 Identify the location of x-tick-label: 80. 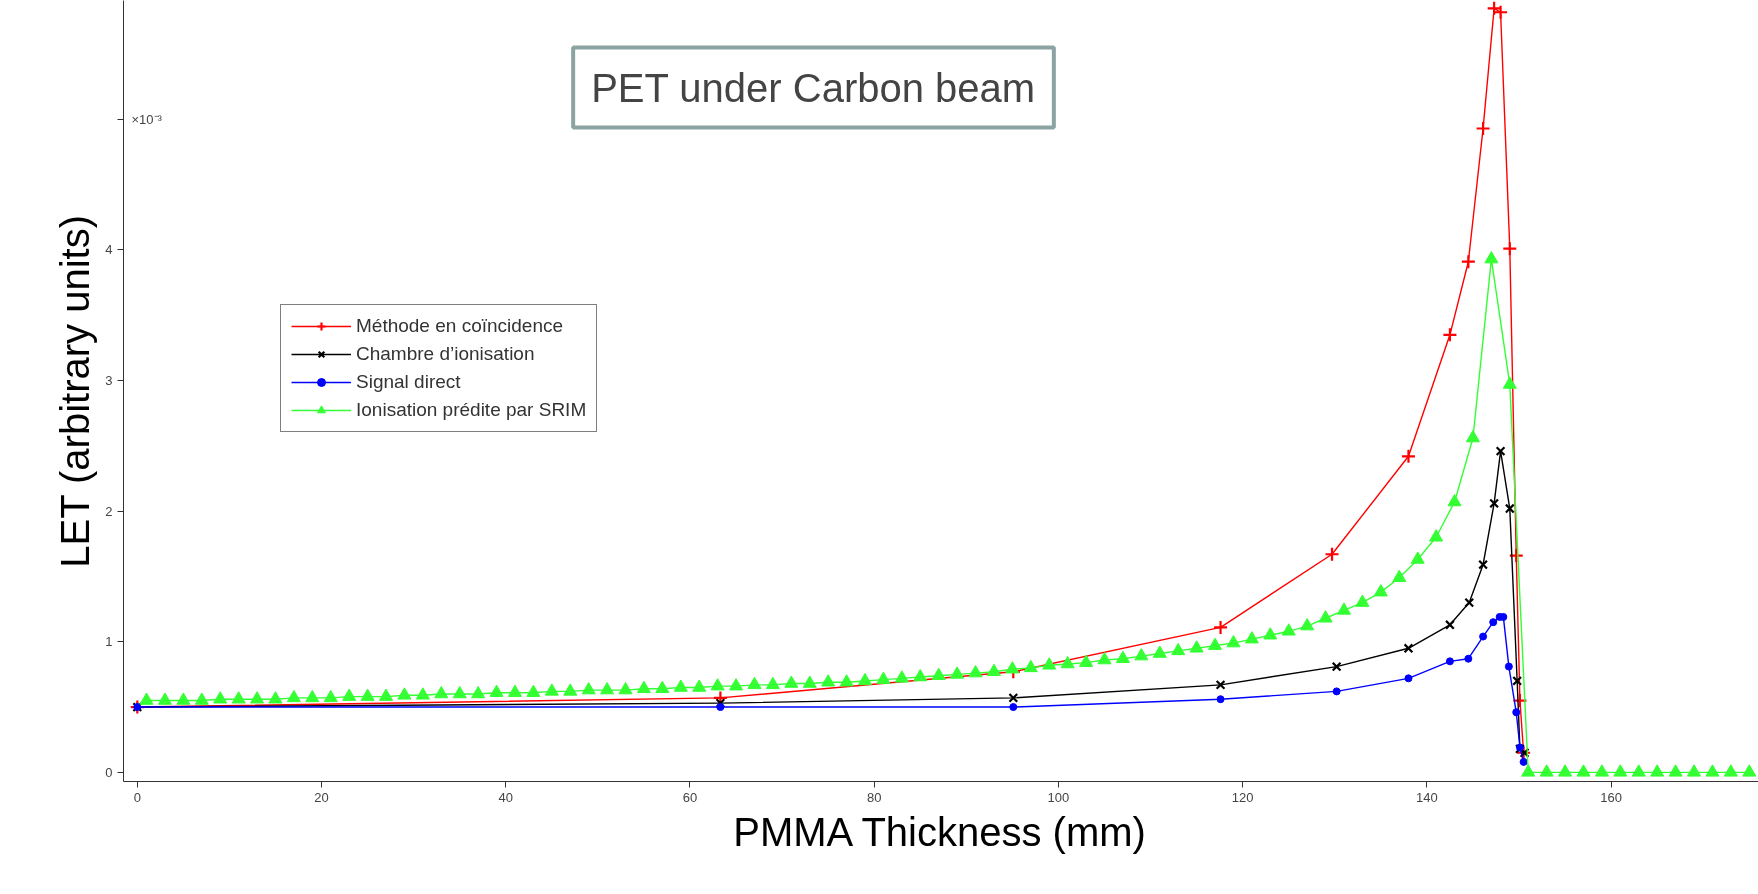
(874, 797).